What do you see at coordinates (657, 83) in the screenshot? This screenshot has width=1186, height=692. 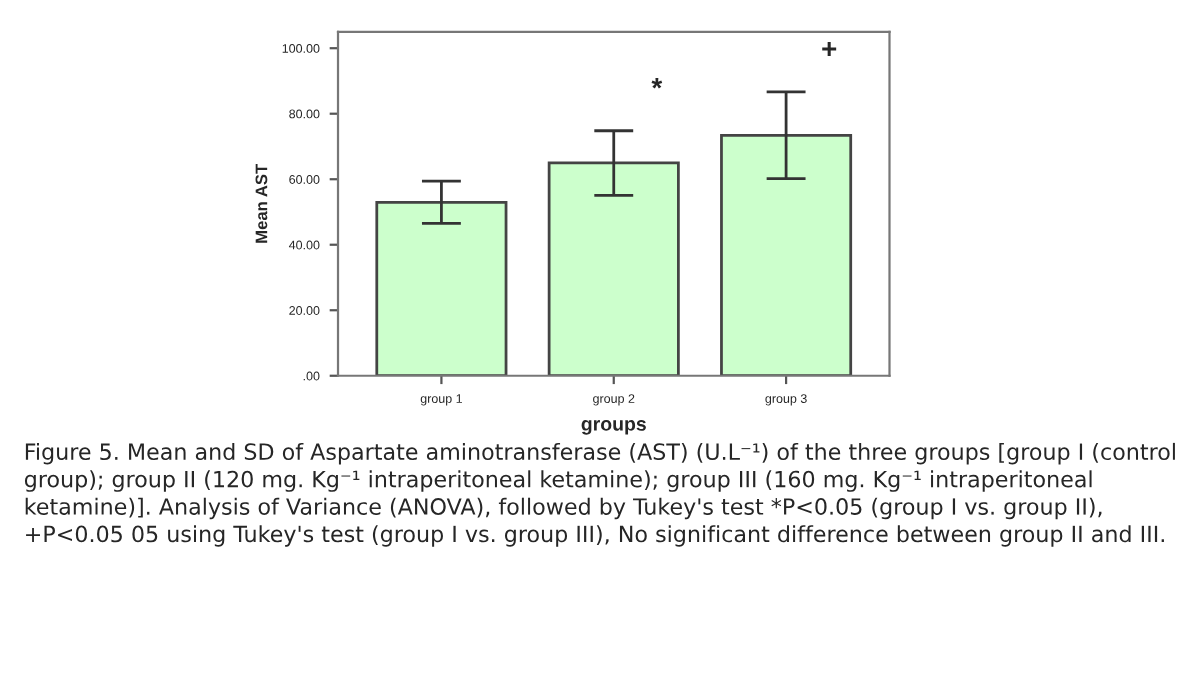 I see `annotation: *` at bounding box center [657, 83].